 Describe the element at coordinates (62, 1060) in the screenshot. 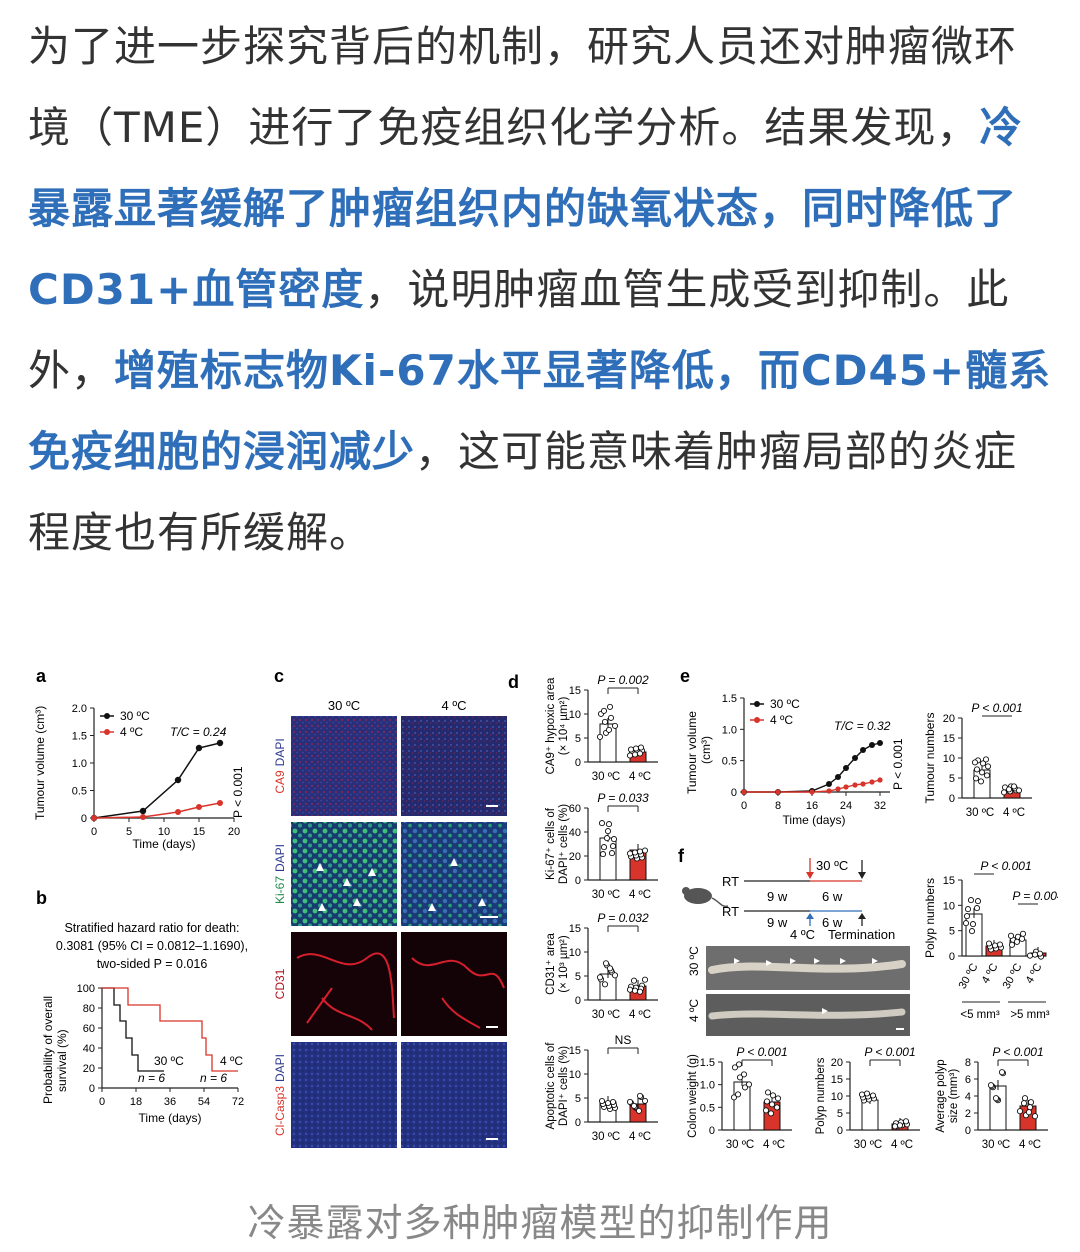

I see `y-axis-label: survival (%)` at that location.